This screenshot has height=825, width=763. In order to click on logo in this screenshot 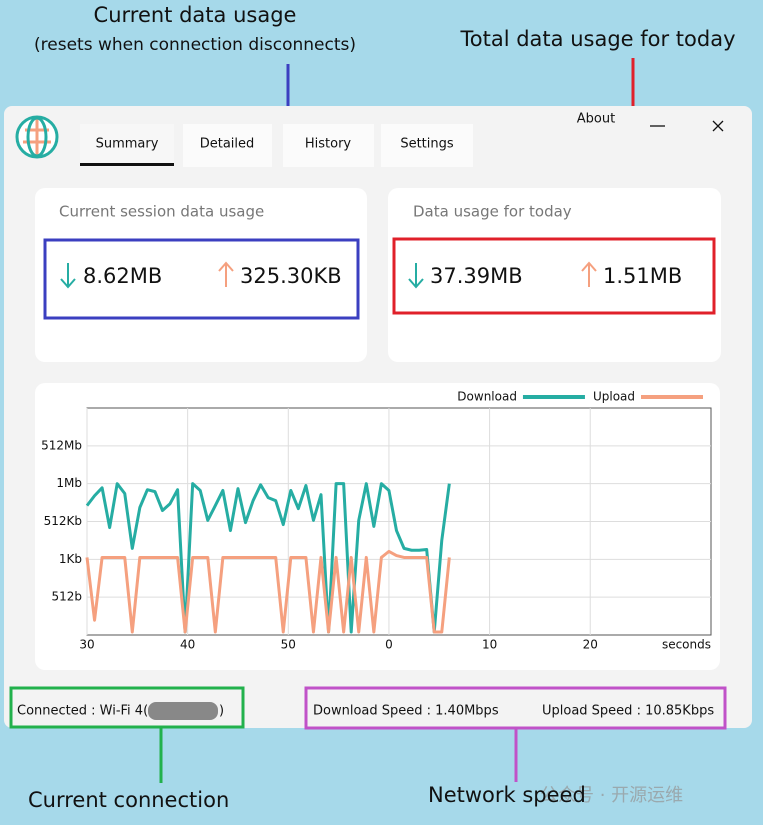, I will do `click(37, 137)`.